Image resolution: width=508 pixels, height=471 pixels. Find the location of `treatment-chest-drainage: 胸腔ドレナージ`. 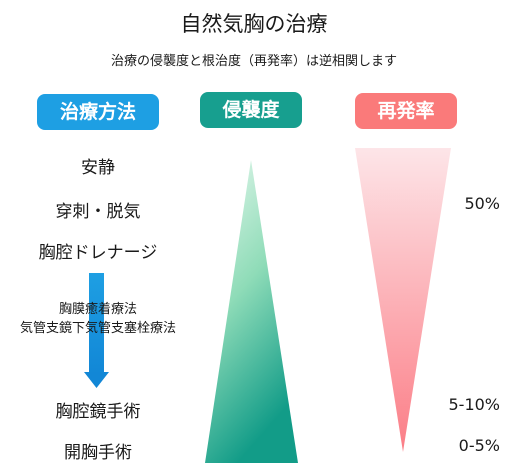

treatment-chest-drainage: 胸腔ドレナージ is located at coordinates (98, 253).